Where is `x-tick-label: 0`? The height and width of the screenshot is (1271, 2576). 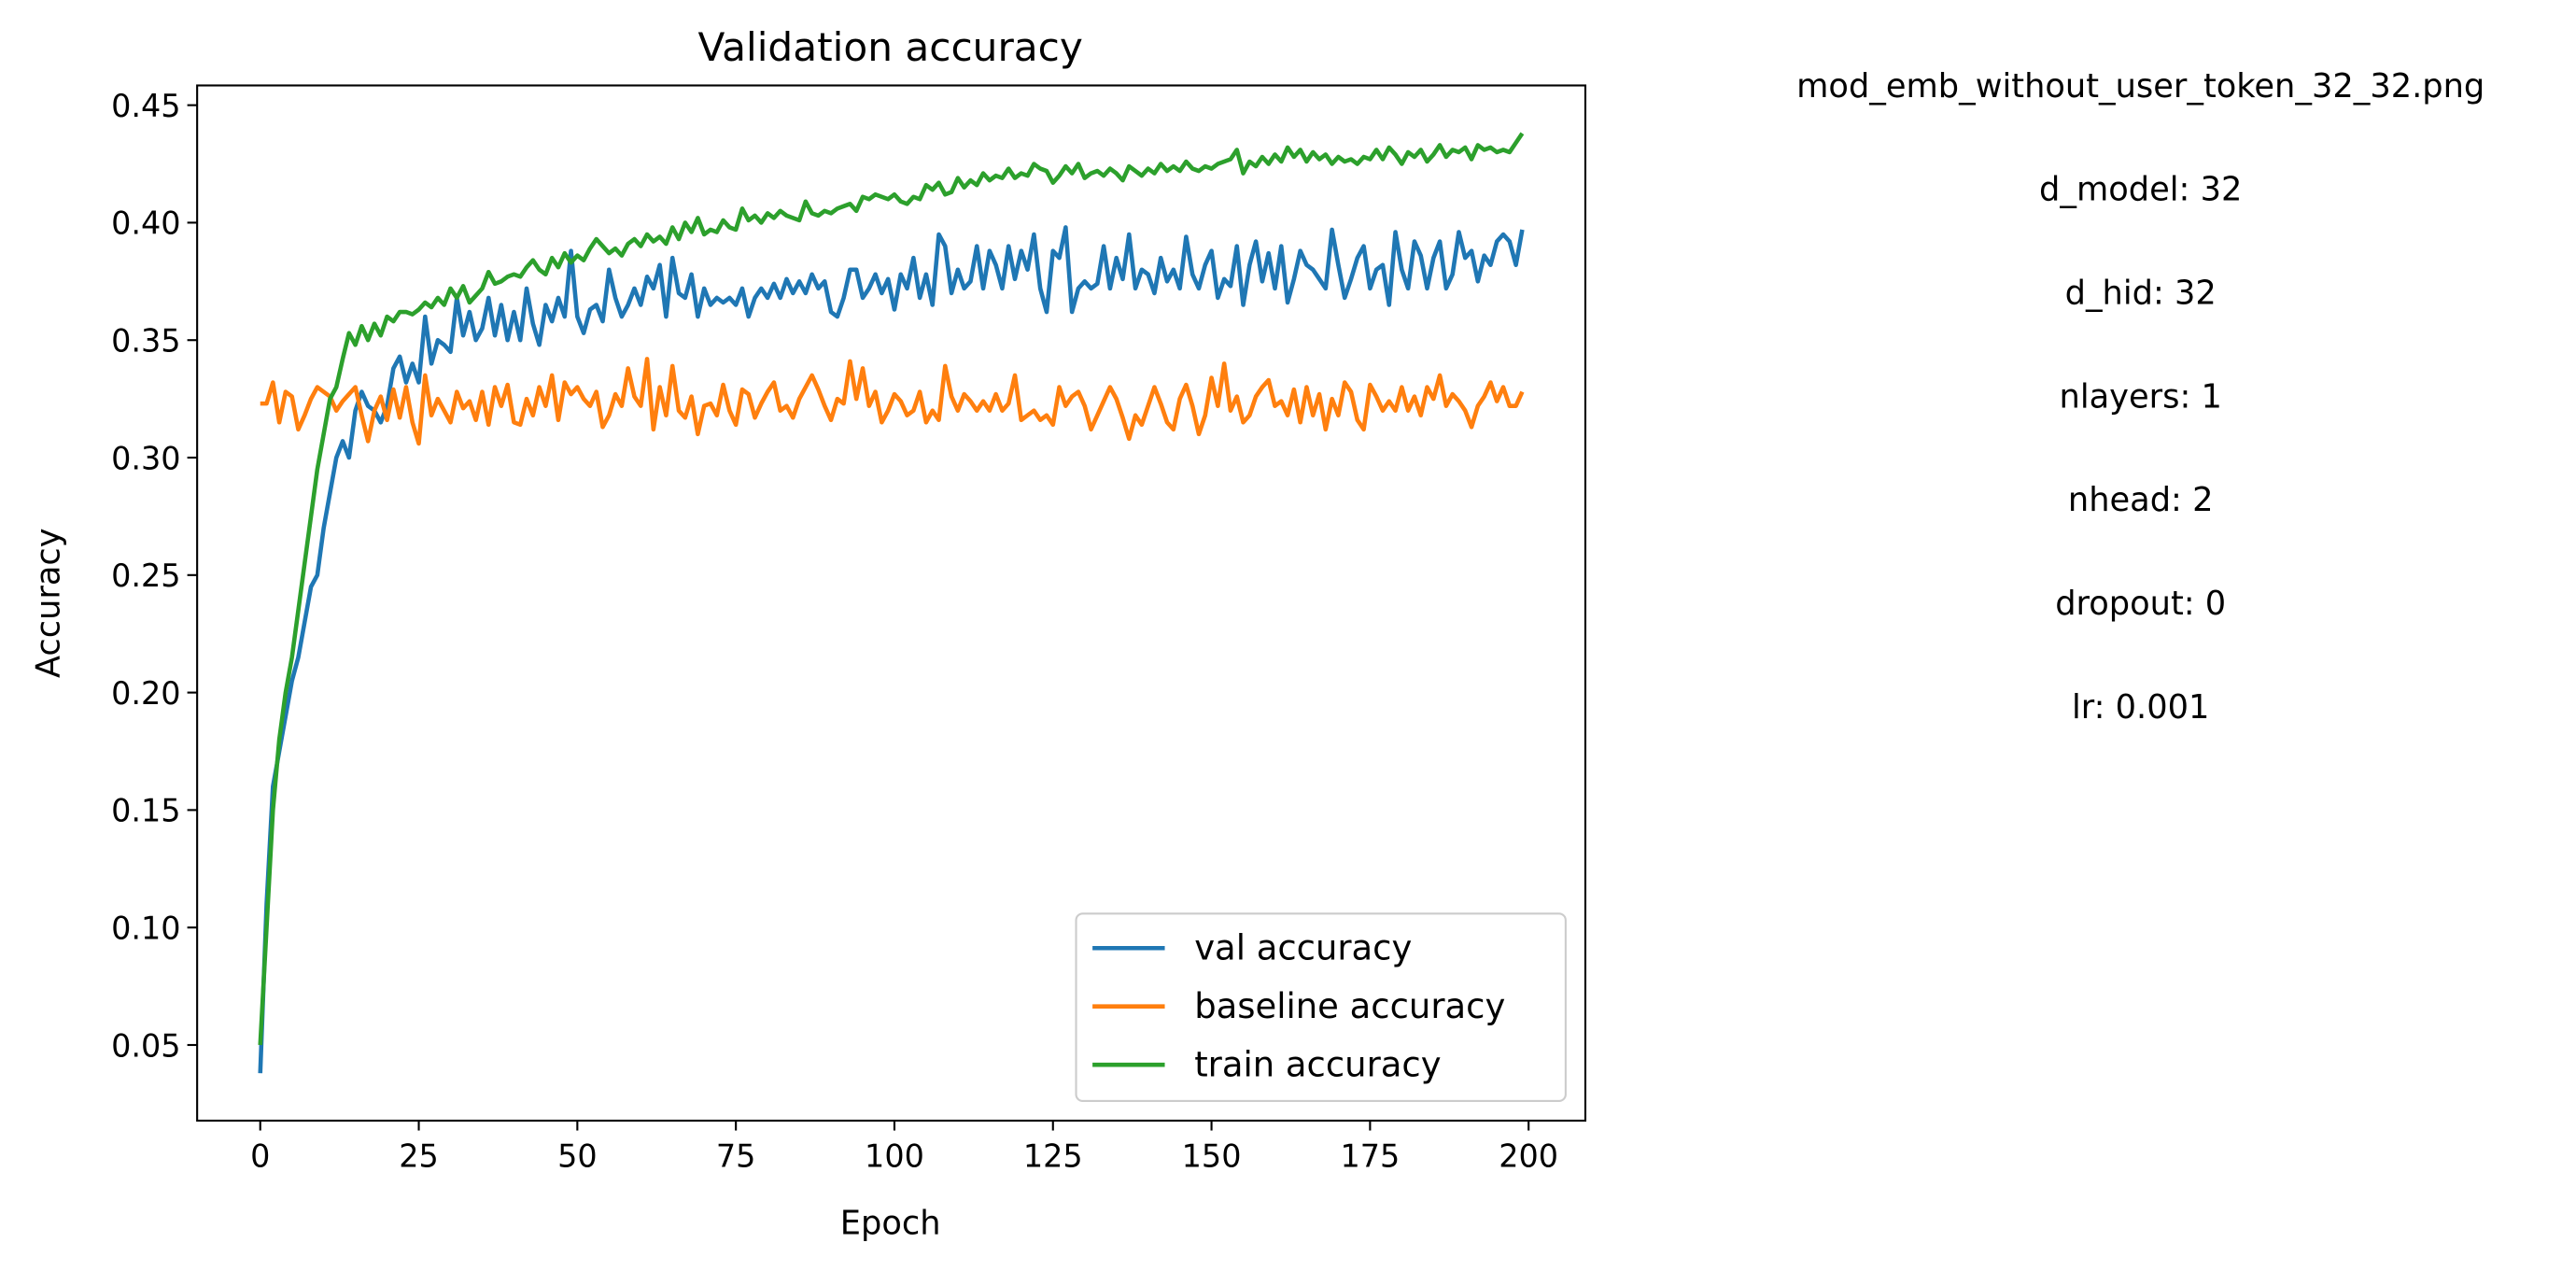 x-tick-label: 0 is located at coordinates (260, 1155).